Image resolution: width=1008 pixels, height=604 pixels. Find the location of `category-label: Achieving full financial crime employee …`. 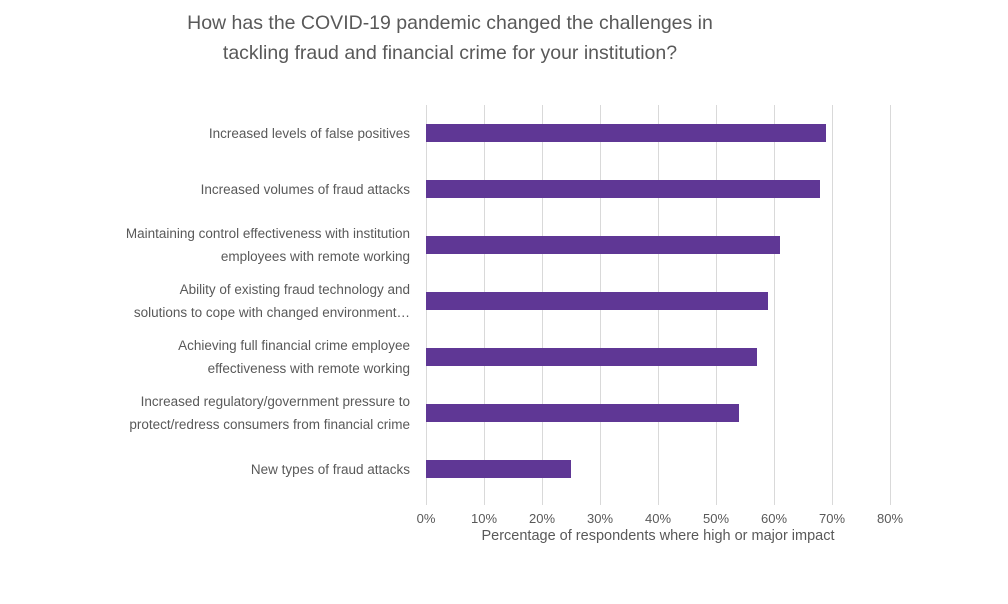

category-label: Achieving full financial crime employee … is located at coordinates (294, 357).